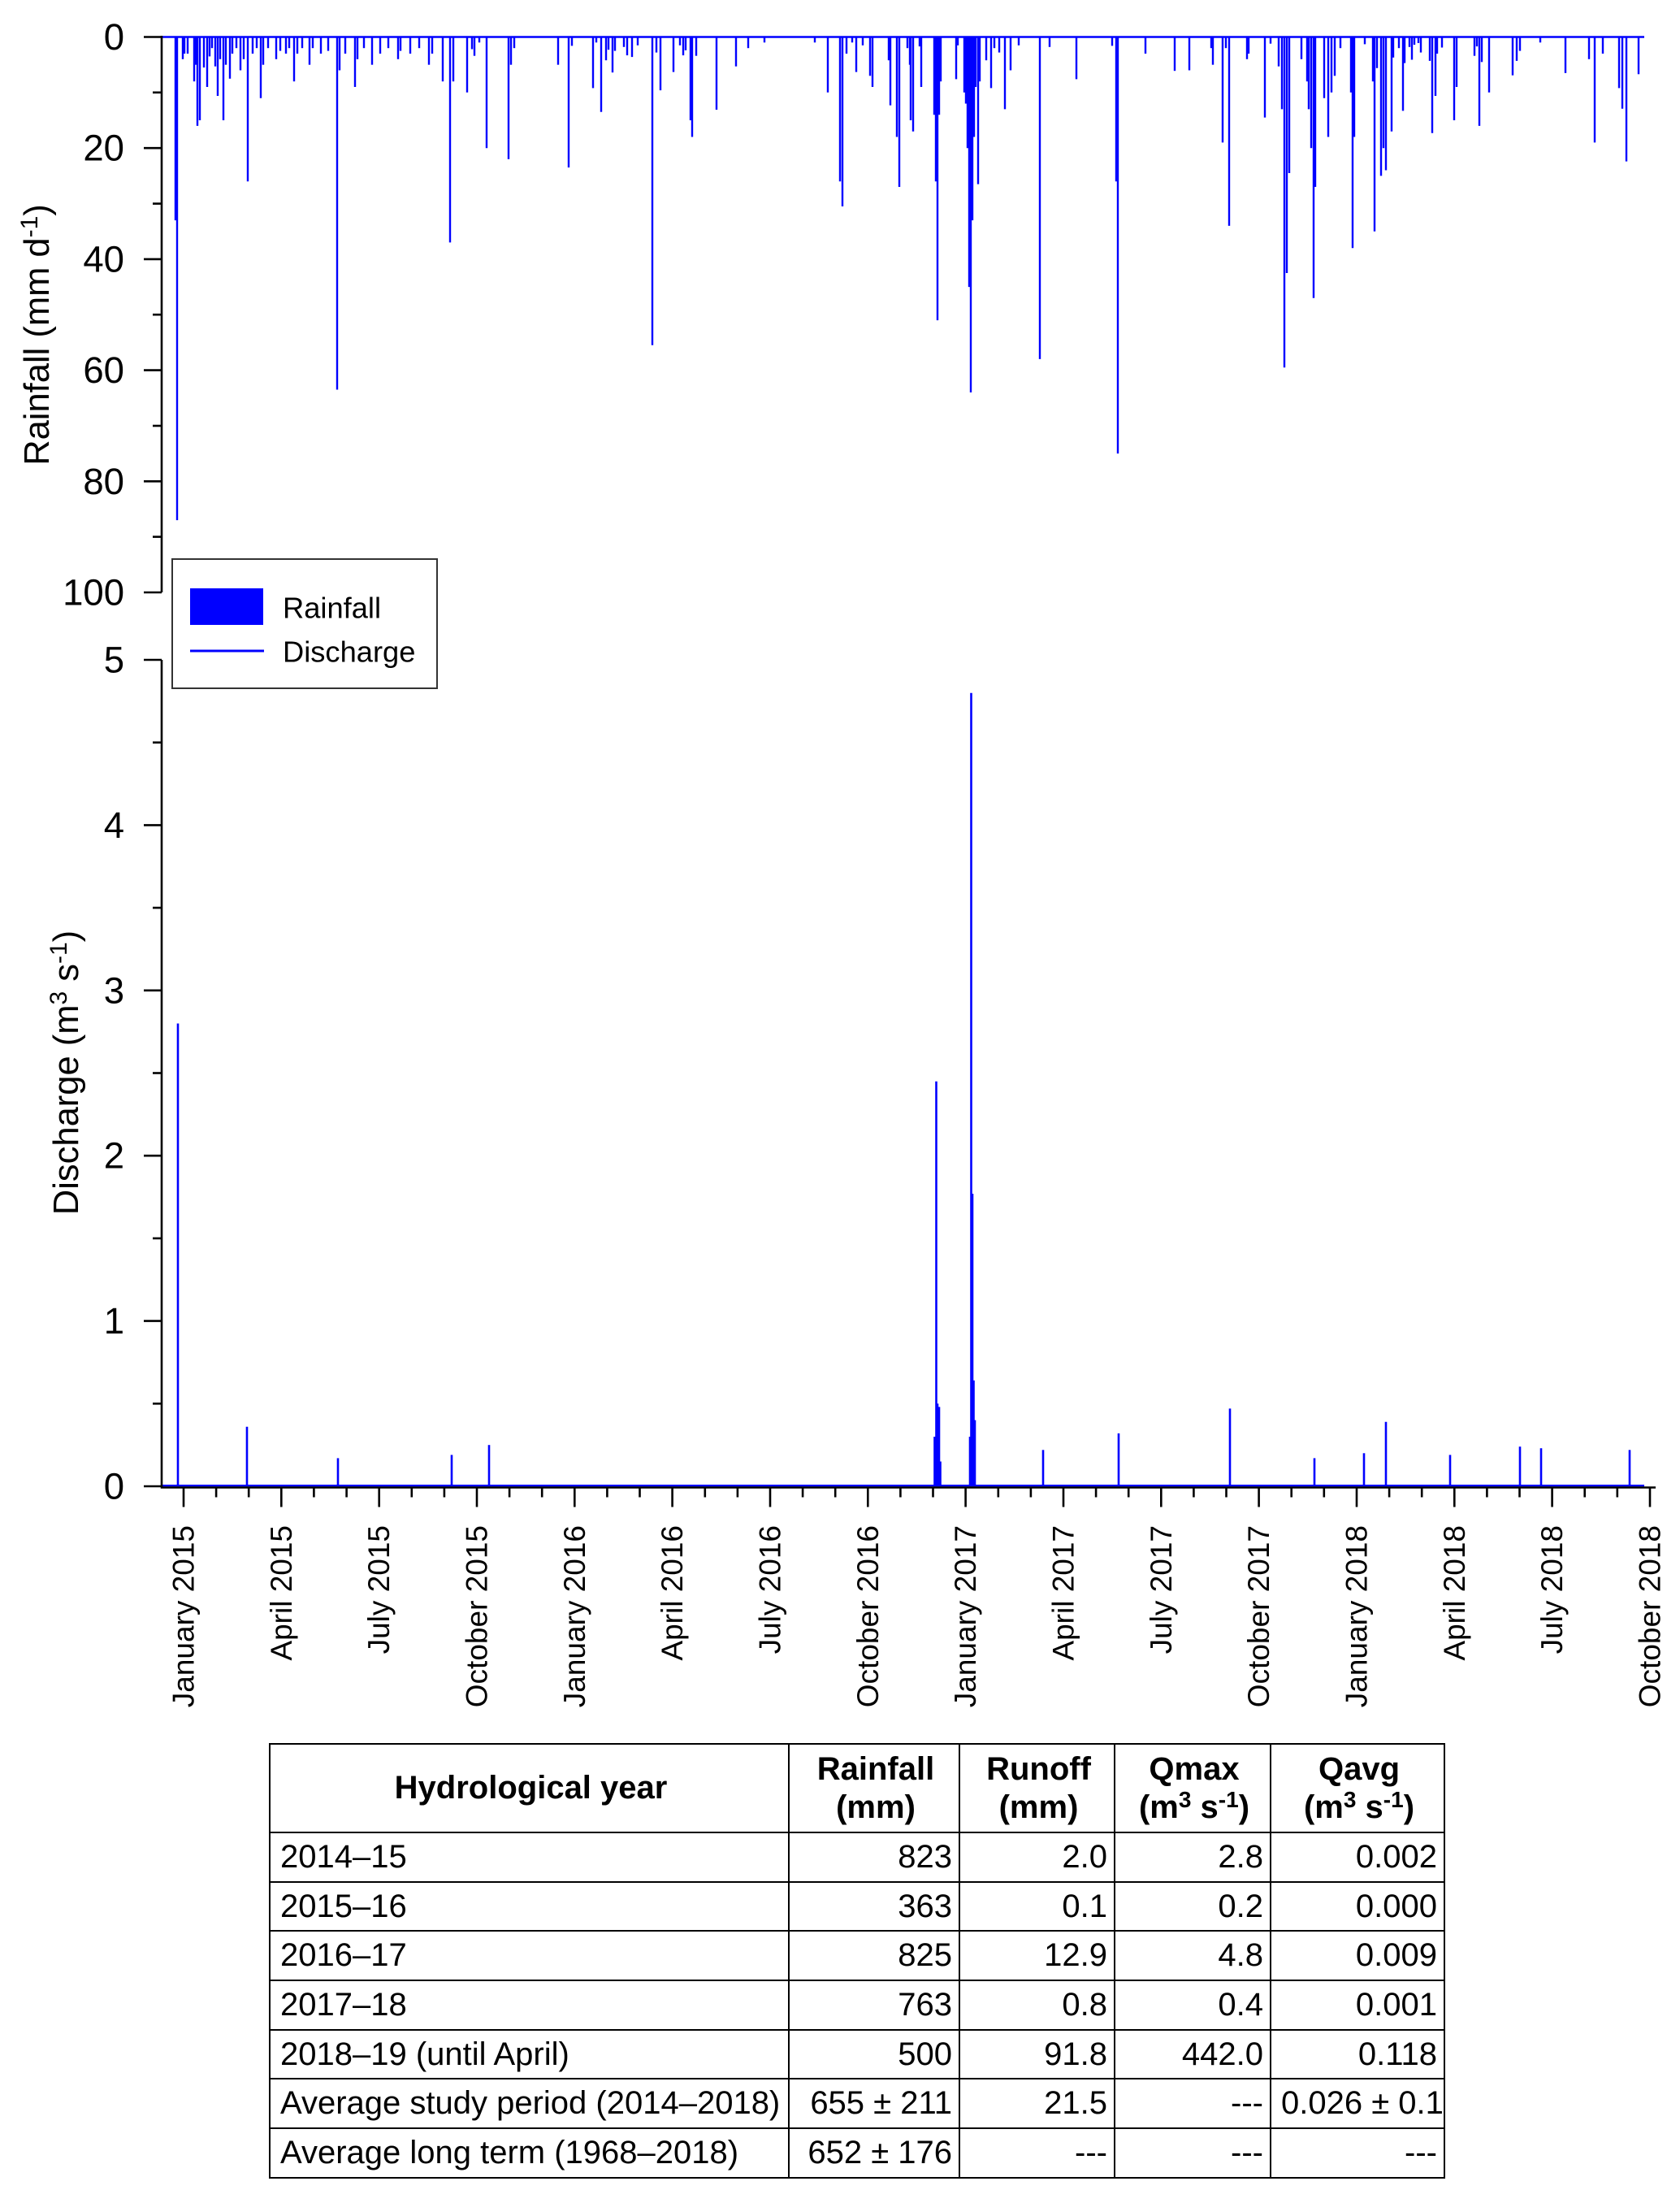  What do you see at coordinates (673, 1593) in the screenshot?
I see `svg-text: April 2016` at bounding box center [673, 1593].